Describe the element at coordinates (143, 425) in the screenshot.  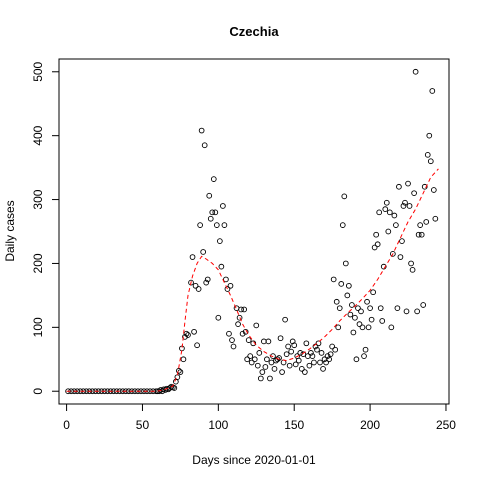
I see `x-tick-label: 50` at that location.